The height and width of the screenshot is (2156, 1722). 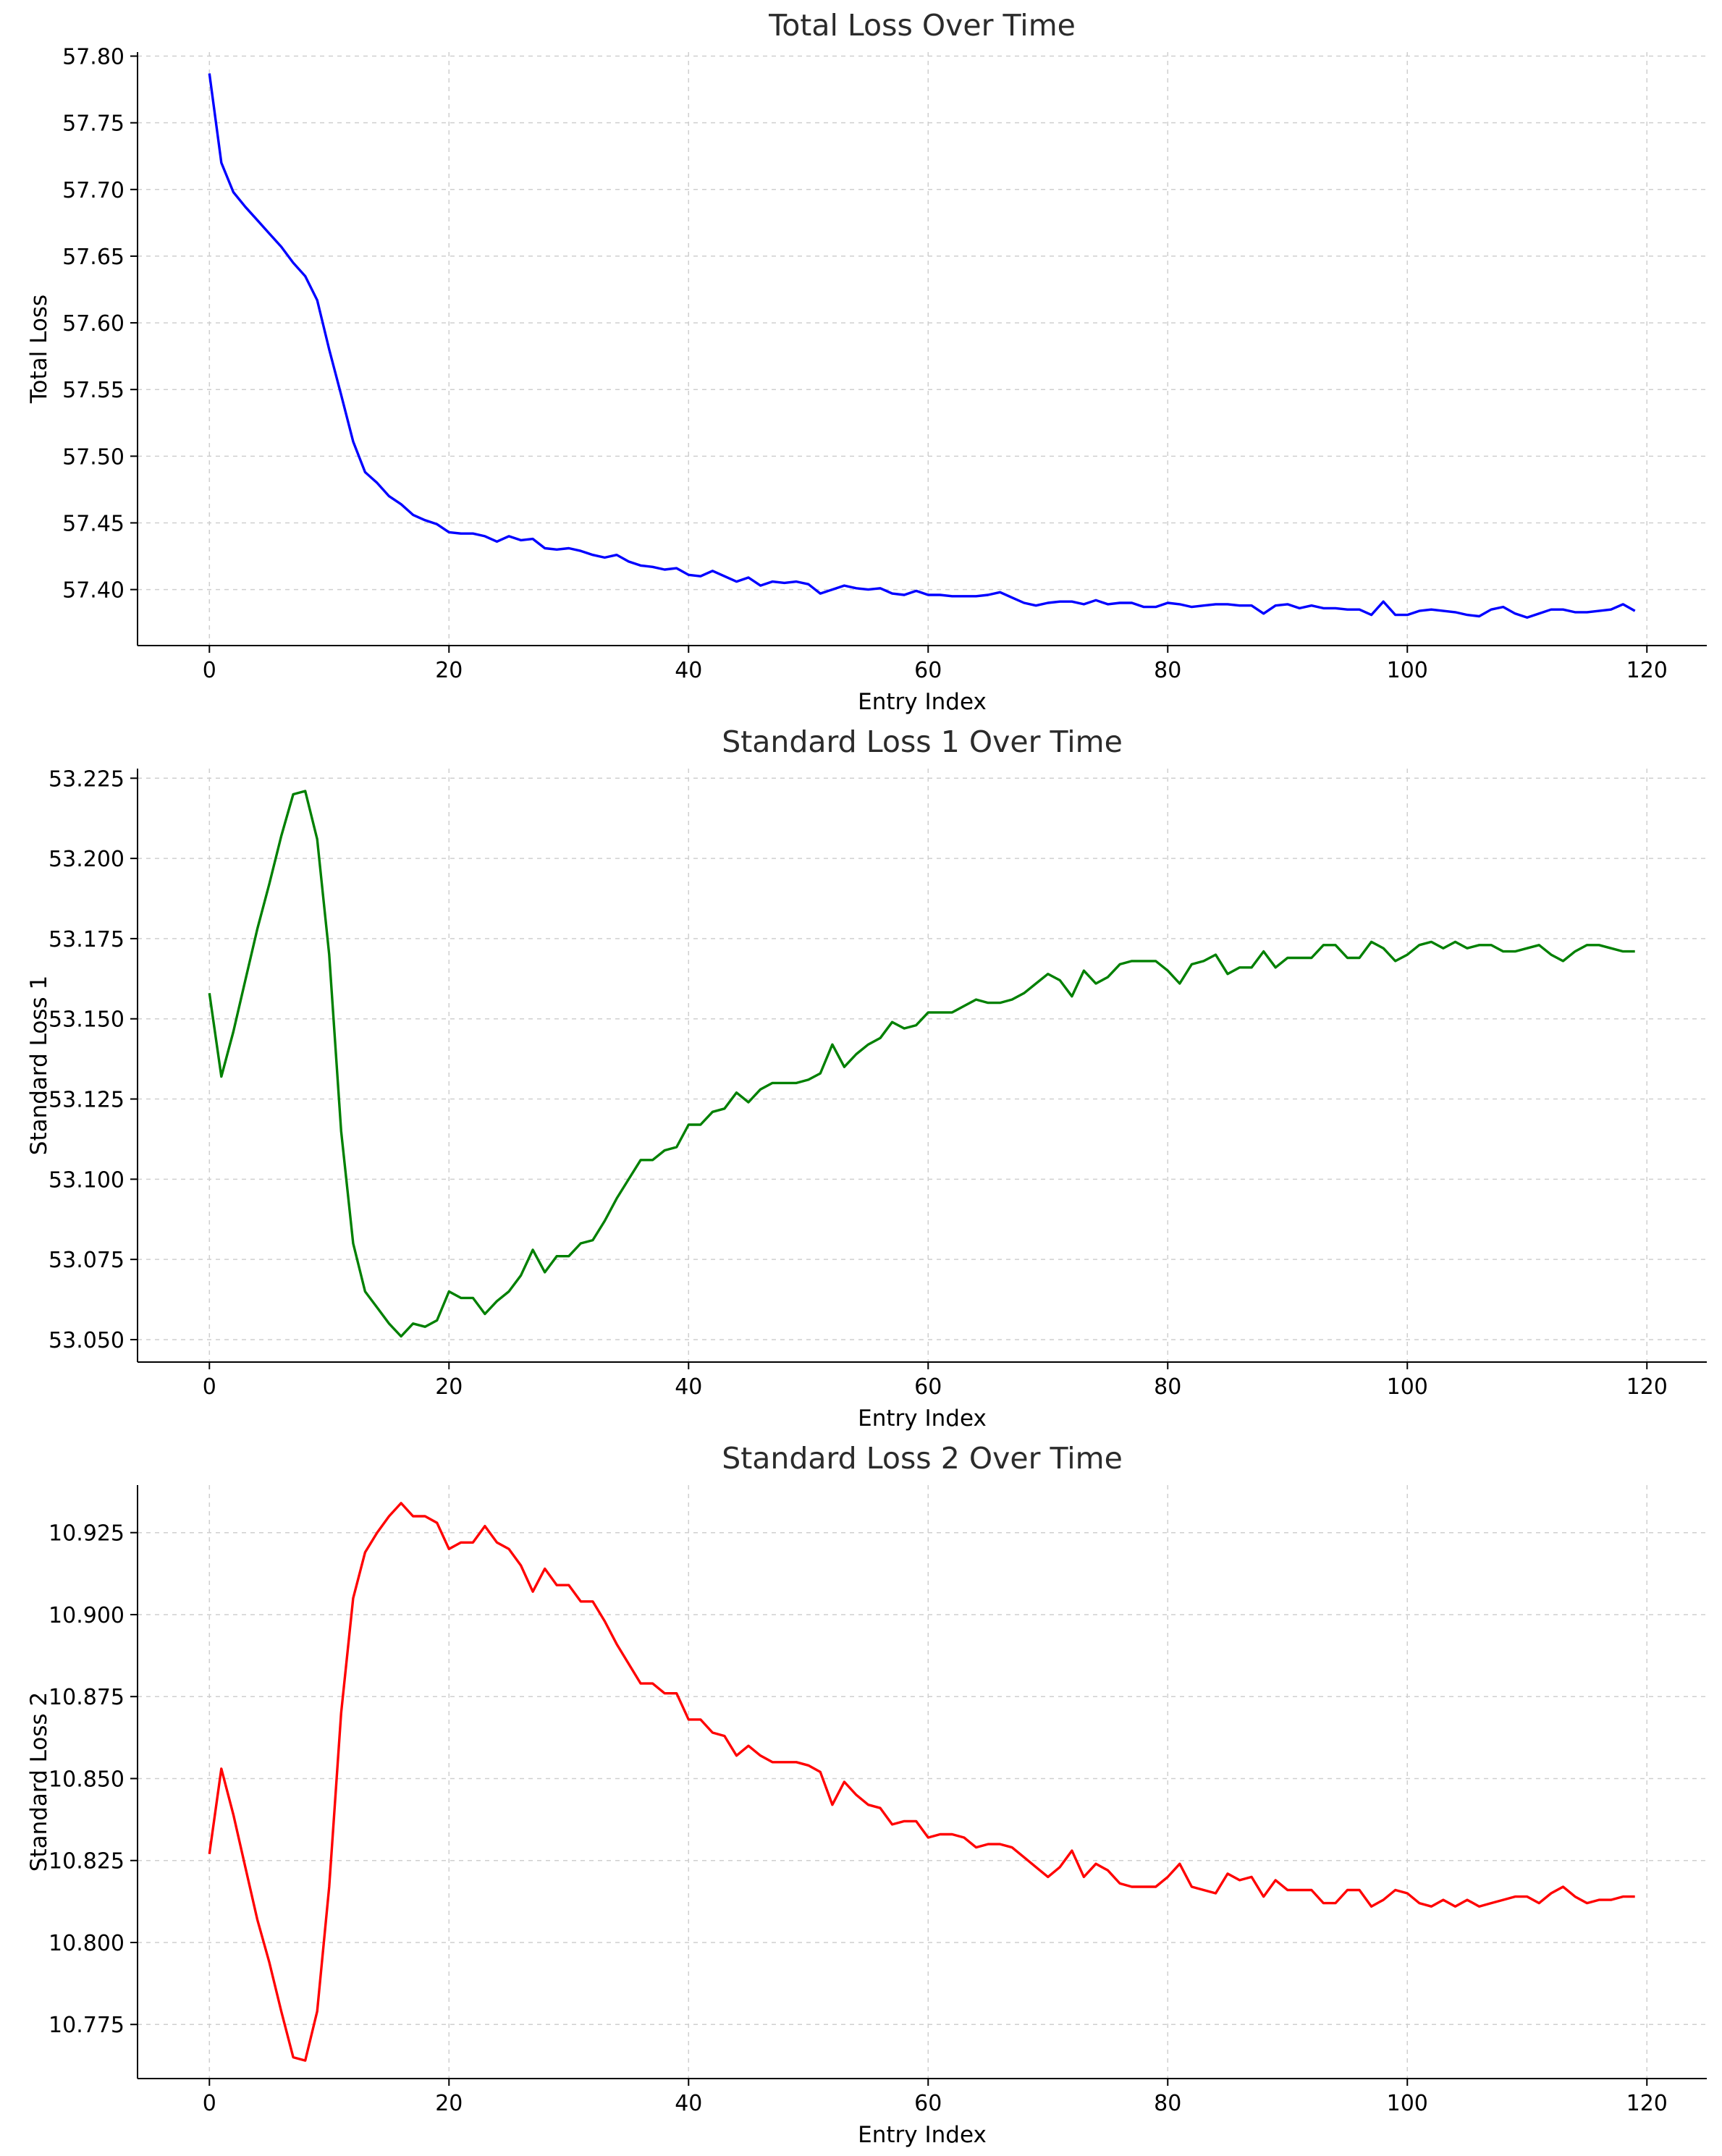 What do you see at coordinates (922, 1458) in the screenshot?
I see `chart-title: Standard Loss 2 Over Time` at bounding box center [922, 1458].